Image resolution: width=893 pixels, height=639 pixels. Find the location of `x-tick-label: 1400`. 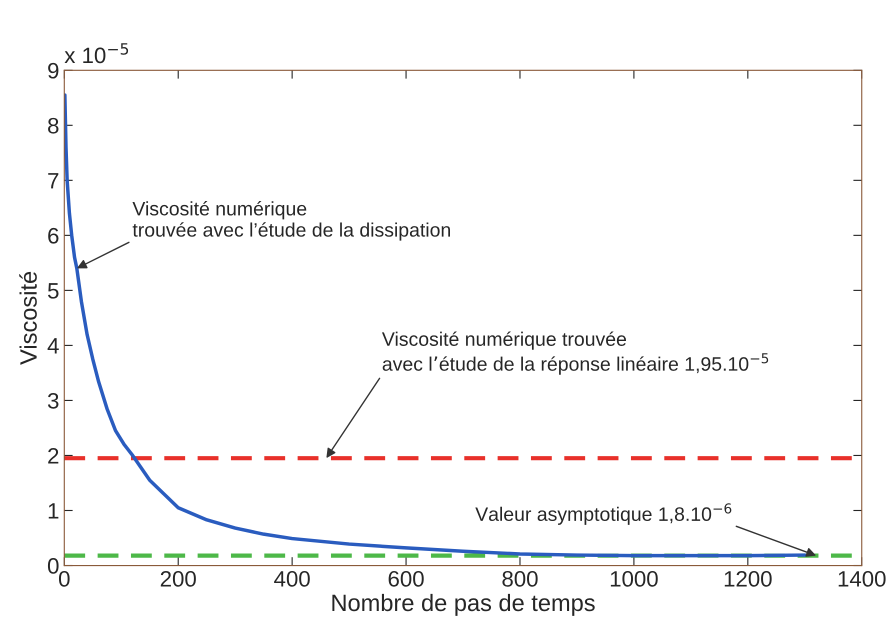

x-tick-label: 1400 is located at coordinates (862, 578).